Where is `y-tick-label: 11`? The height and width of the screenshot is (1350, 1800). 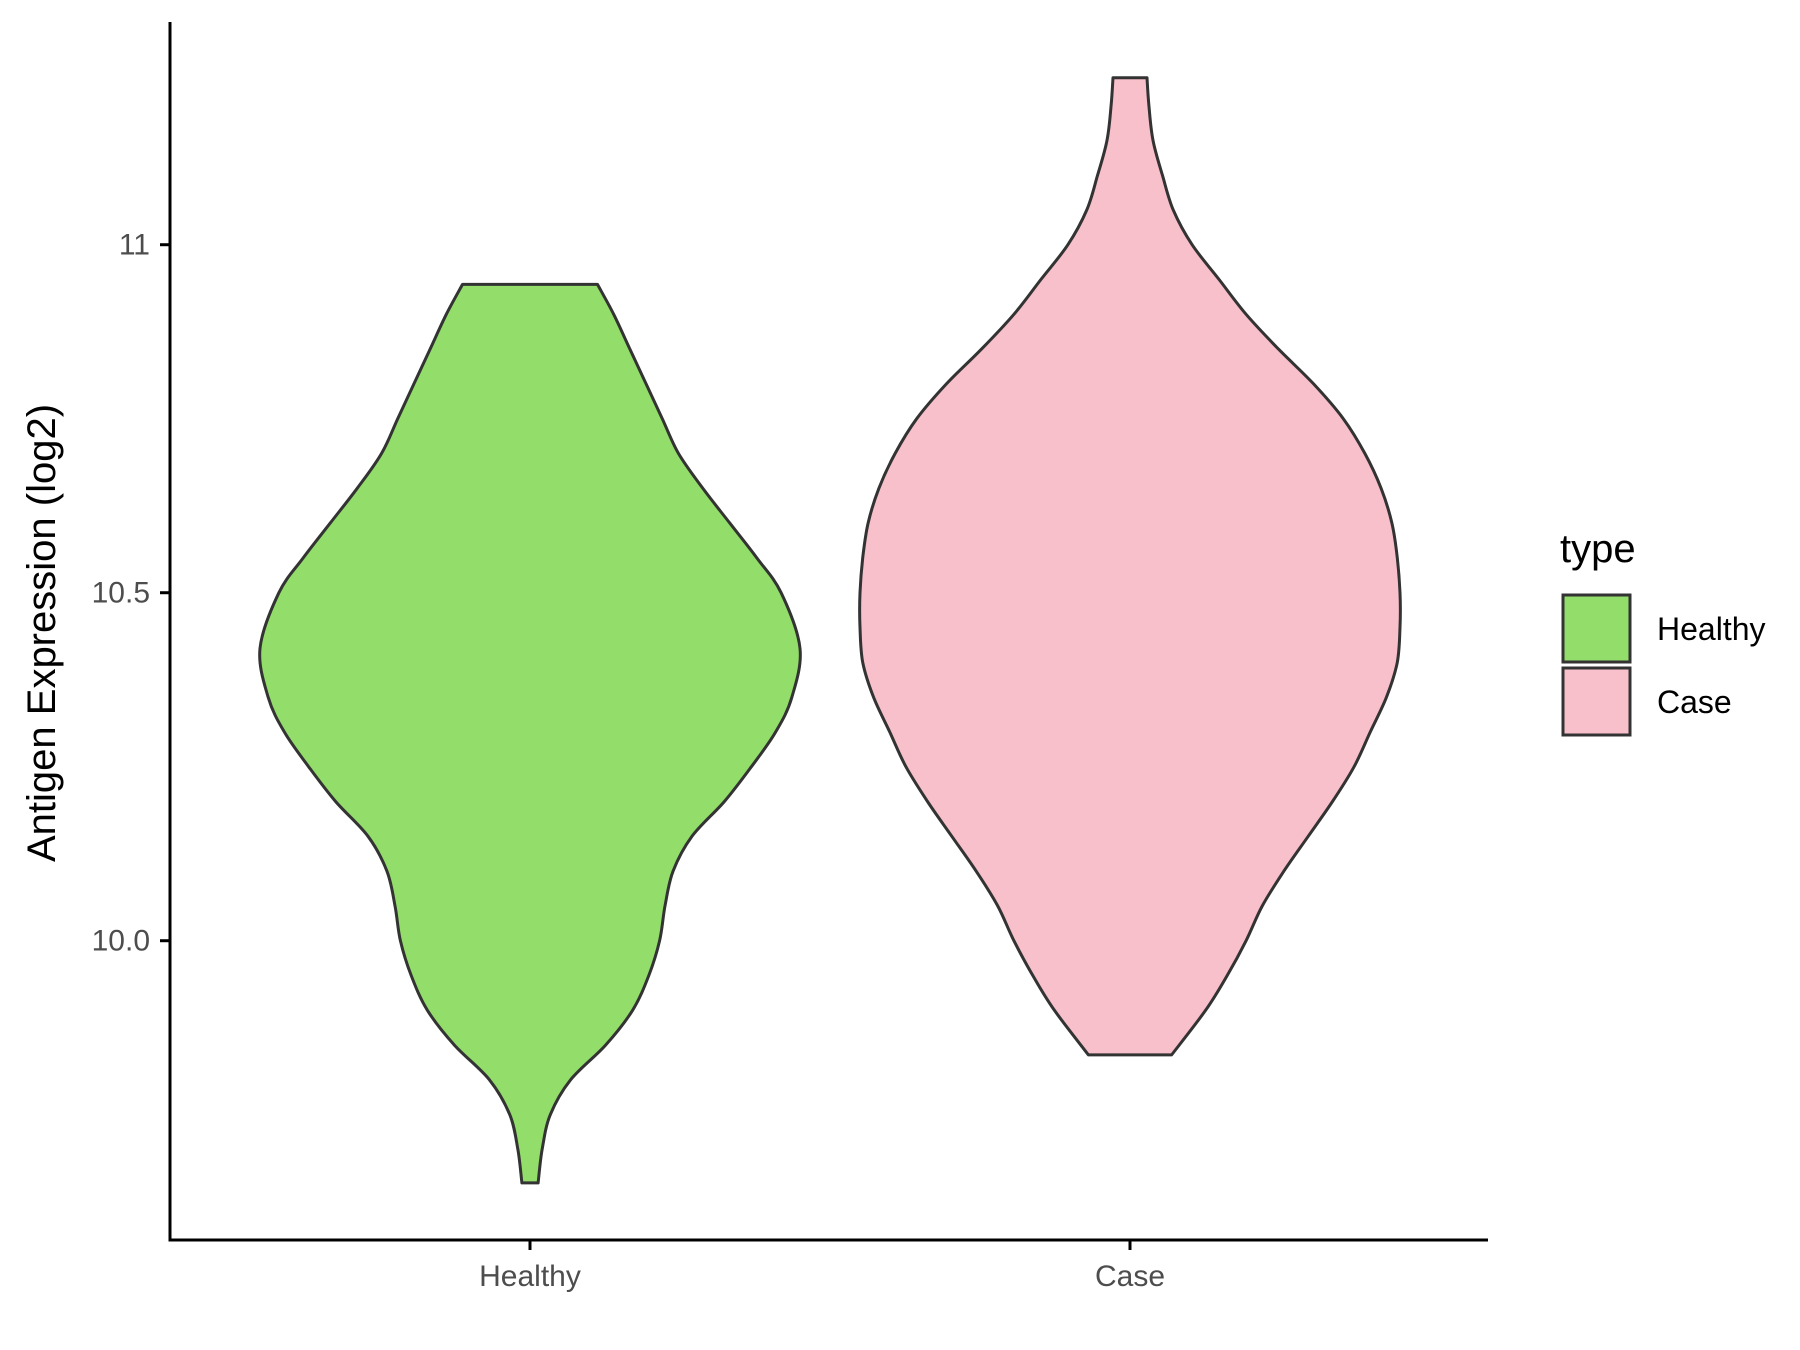 y-tick-label: 11 is located at coordinates (134, 245).